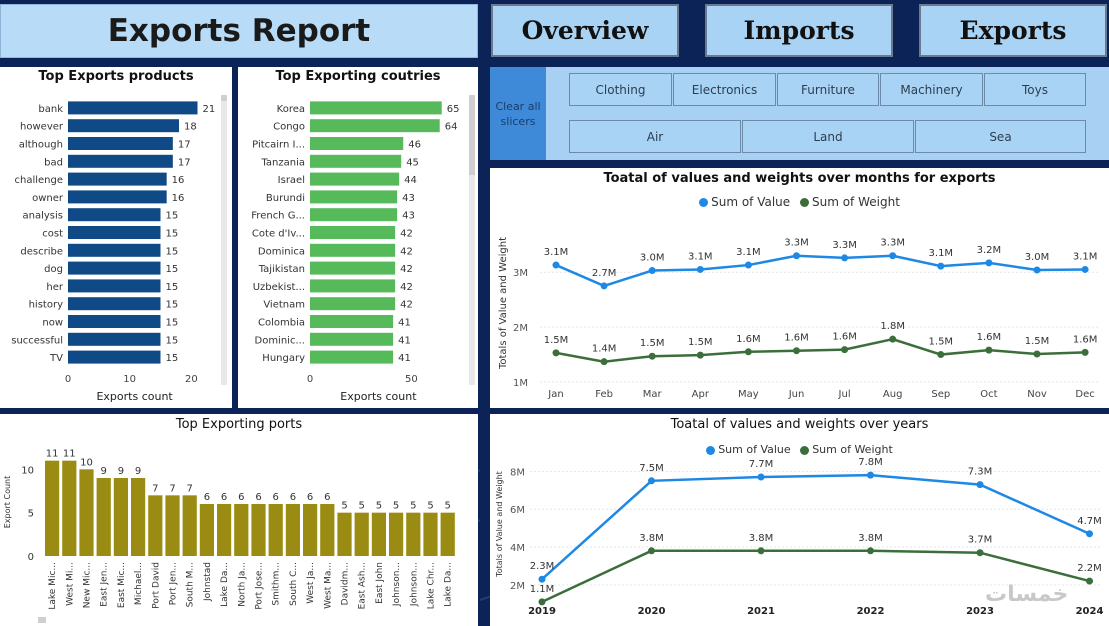 Image resolution: width=1109 pixels, height=626 pixels. What do you see at coordinates (520, 383) in the screenshot?
I see `y-tick-label: 1M` at bounding box center [520, 383].